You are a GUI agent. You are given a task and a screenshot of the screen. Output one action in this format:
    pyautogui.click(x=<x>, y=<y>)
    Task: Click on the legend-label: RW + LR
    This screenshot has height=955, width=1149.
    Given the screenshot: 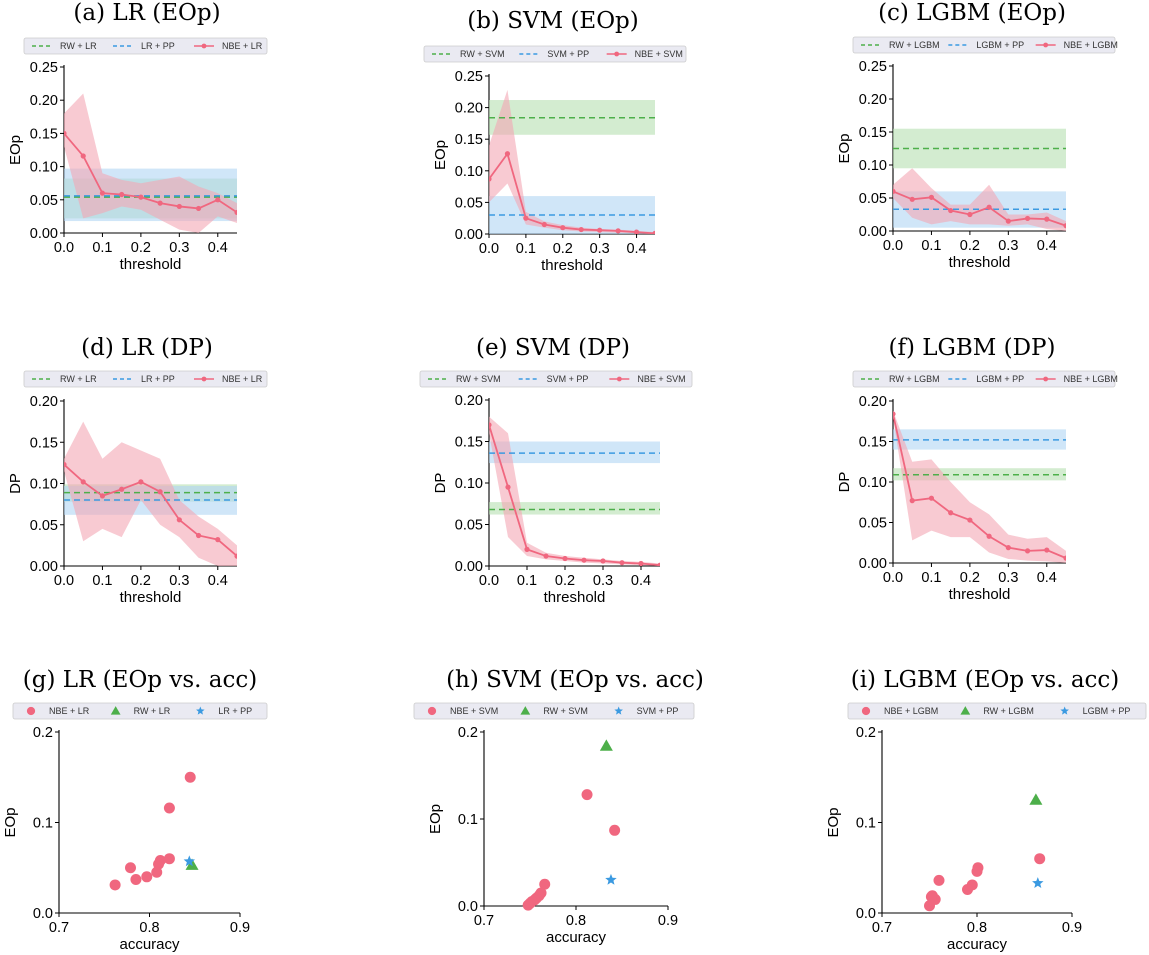 What is the action you would take?
    pyautogui.click(x=78, y=379)
    